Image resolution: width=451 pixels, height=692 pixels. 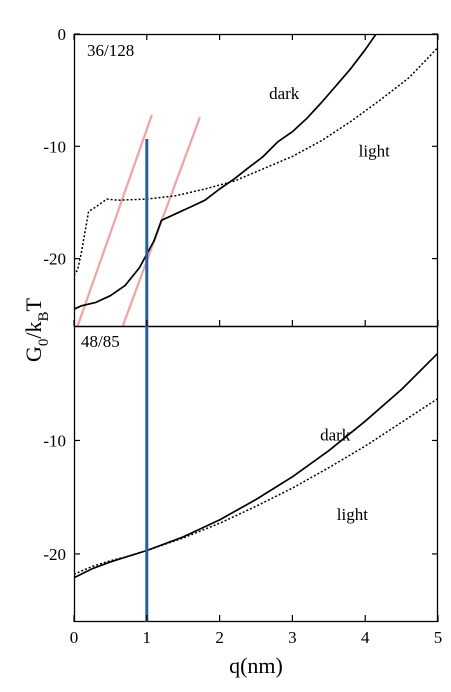 I want to click on x-tick-label: 2, so click(x=219, y=637).